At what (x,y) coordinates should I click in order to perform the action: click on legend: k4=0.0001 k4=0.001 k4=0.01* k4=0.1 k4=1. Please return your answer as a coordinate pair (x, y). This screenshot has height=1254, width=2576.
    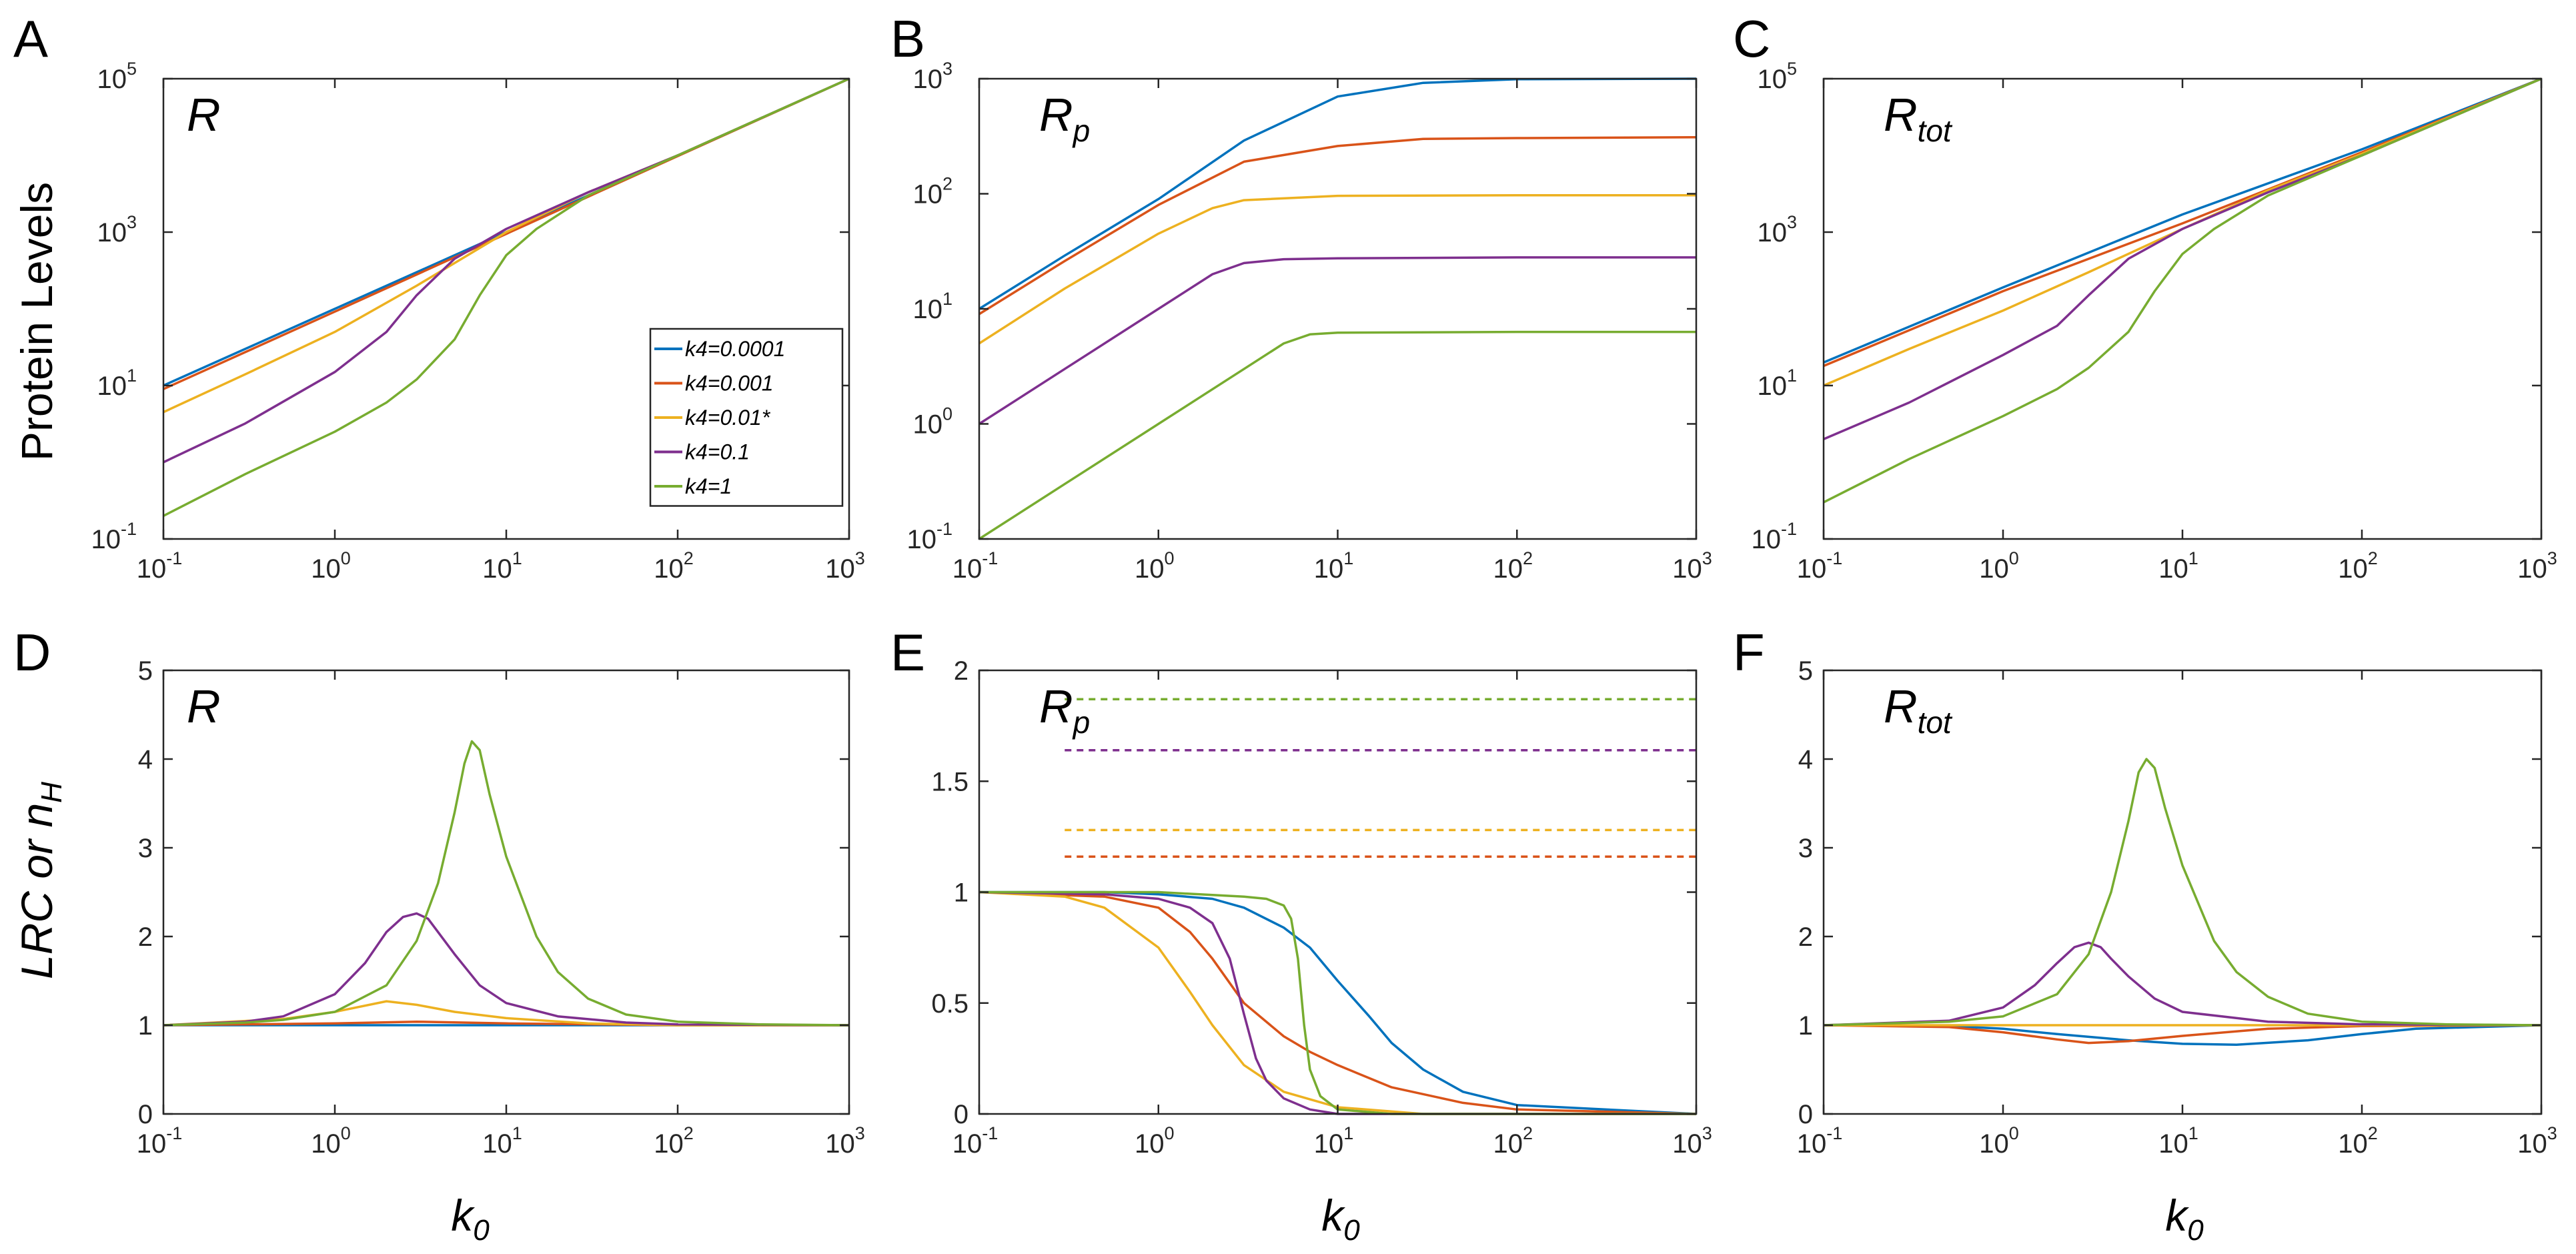
    Looking at the image, I should click on (746, 417).